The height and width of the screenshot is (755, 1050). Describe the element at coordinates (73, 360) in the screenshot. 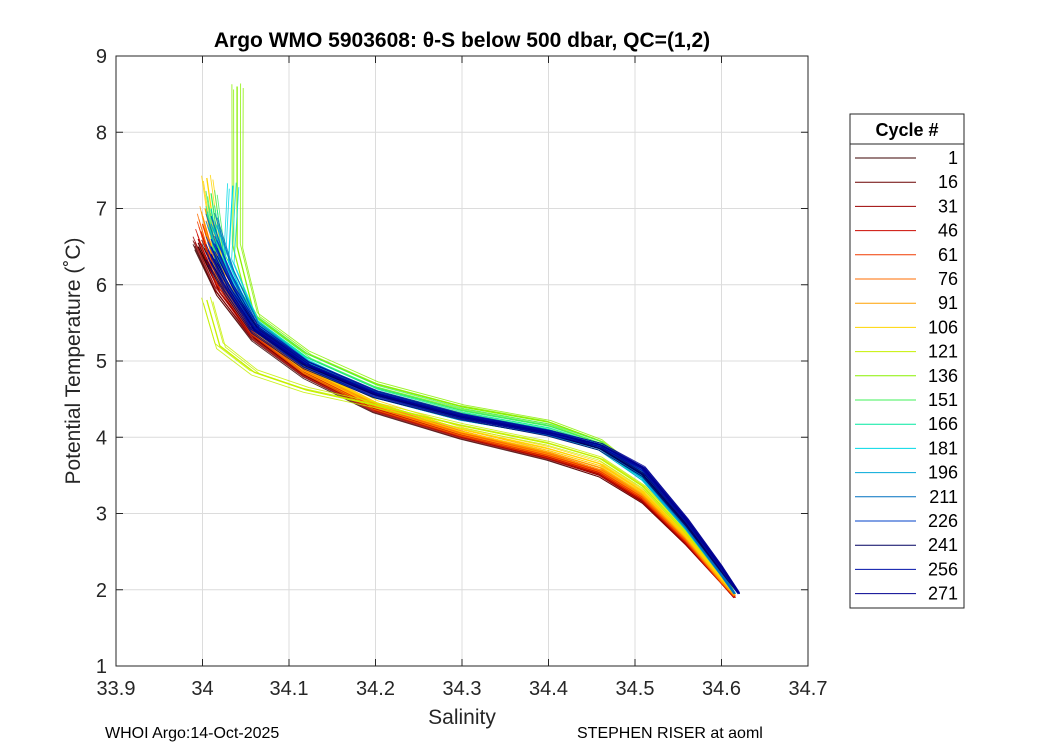

I see `y-axis-label: Potential Temperature (˚C)` at that location.